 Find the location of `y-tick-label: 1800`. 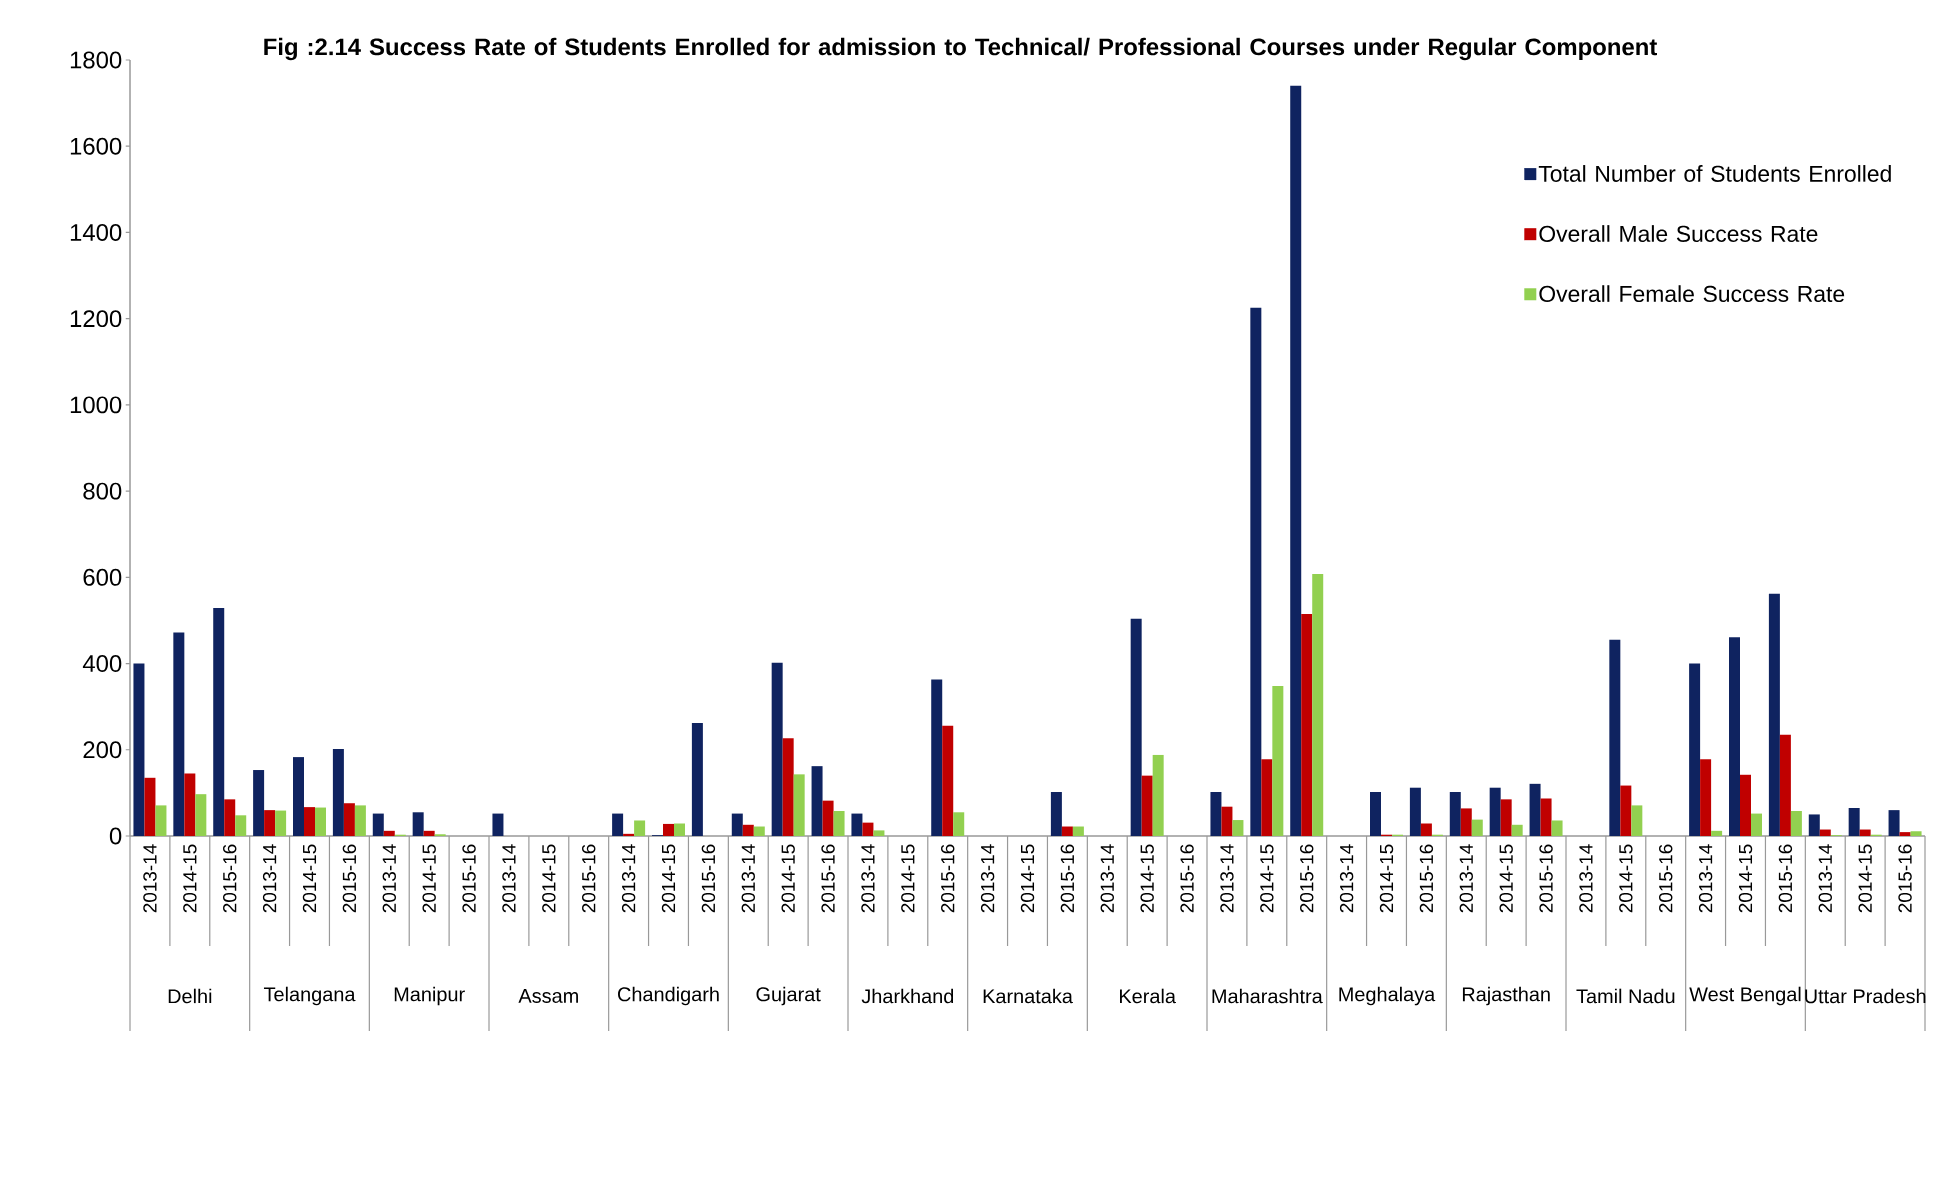

y-tick-label: 1800 is located at coordinates (96, 60).